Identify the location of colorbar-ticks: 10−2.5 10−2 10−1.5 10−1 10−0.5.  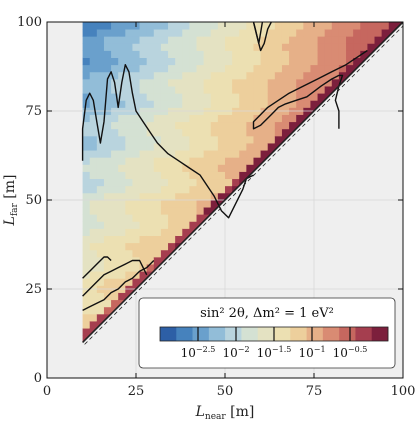
(274, 343).